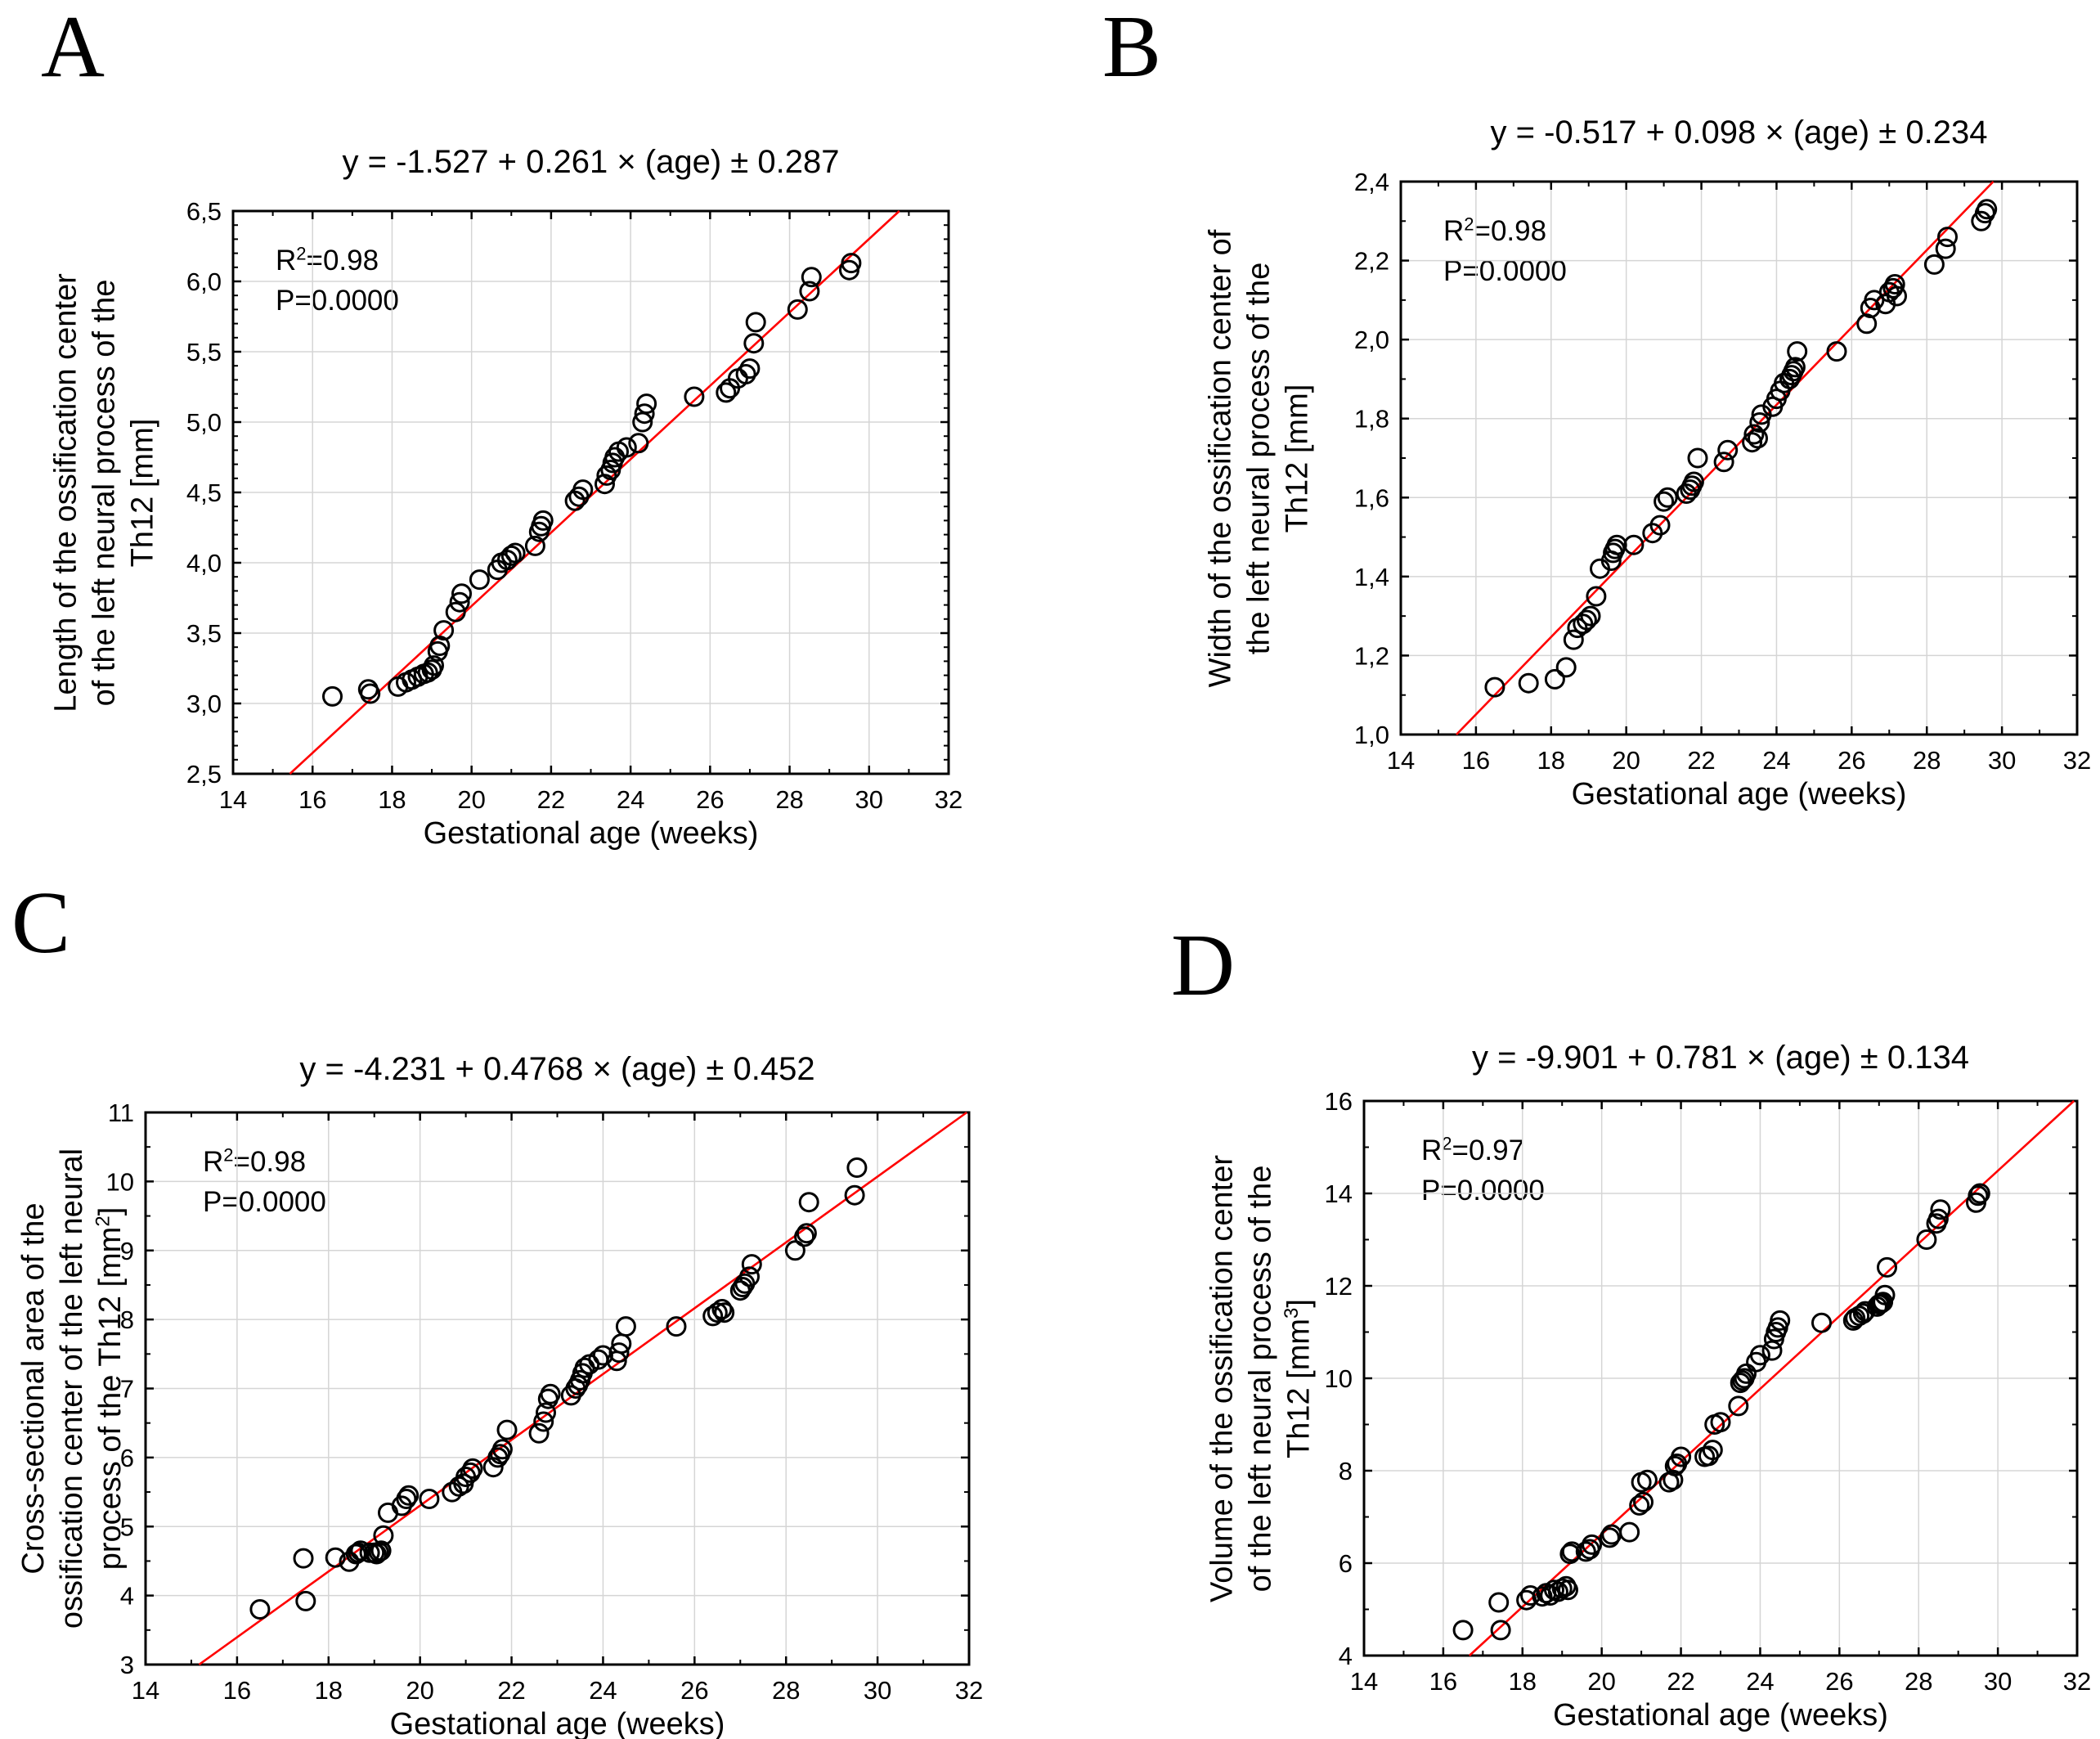  I want to click on y-tick-label: 7, so click(127, 1389).